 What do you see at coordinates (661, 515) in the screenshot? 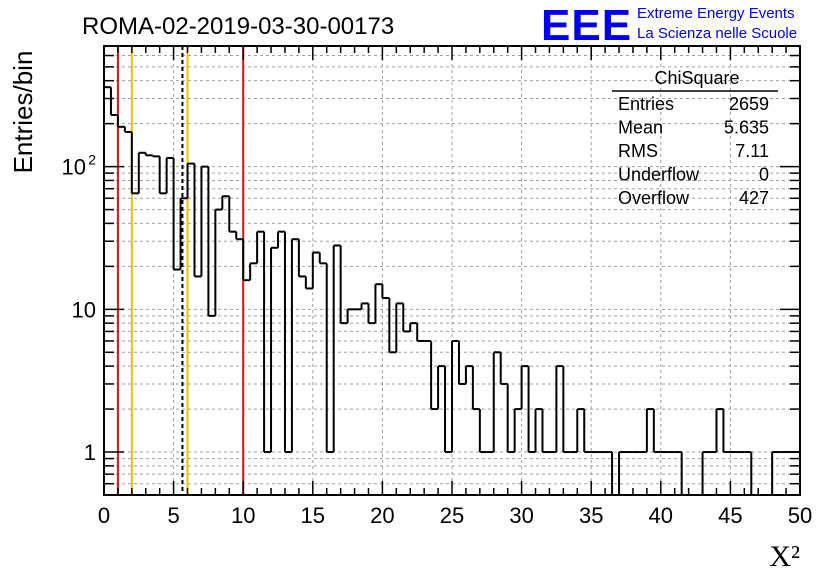
I see `x-tick-label: 40` at bounding box center [661, 515].